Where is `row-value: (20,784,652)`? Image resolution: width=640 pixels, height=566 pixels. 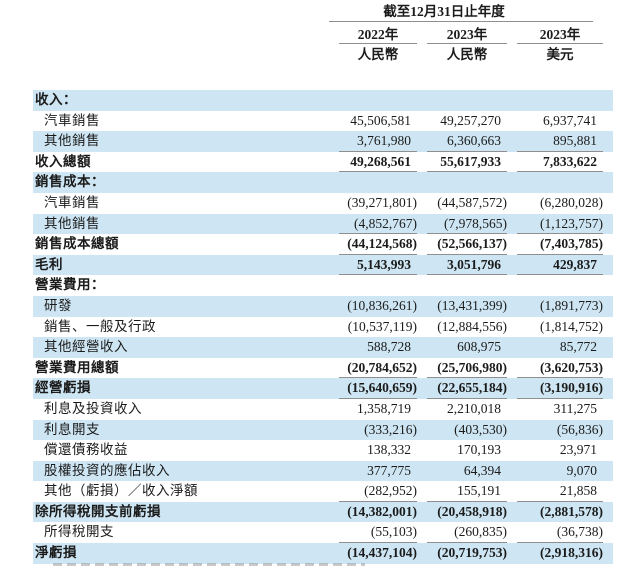 row-value: (20,784,652) is located at coordinates (378, 368).